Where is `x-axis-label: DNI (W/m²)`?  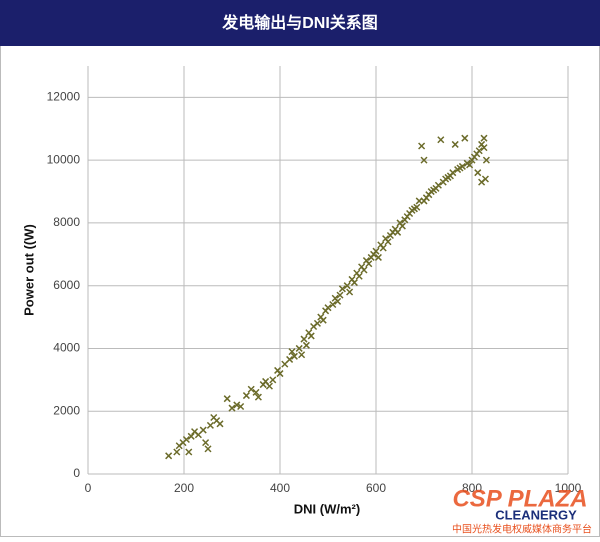 x-axis-label: DNI (W/m²) is located at coordinates (327, 508).